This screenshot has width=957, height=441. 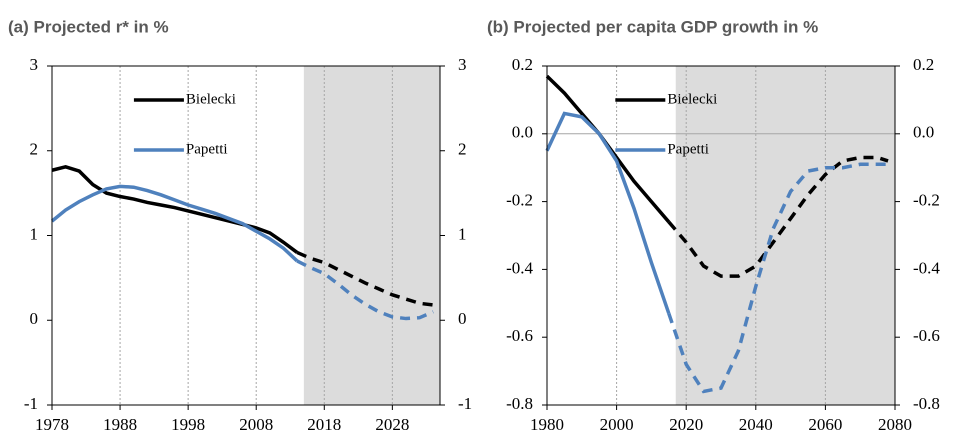 What do you see at coordinates (34, 233) in the screenshot?
I see `y-tick-label: 1` at bounding box center [34, 233].